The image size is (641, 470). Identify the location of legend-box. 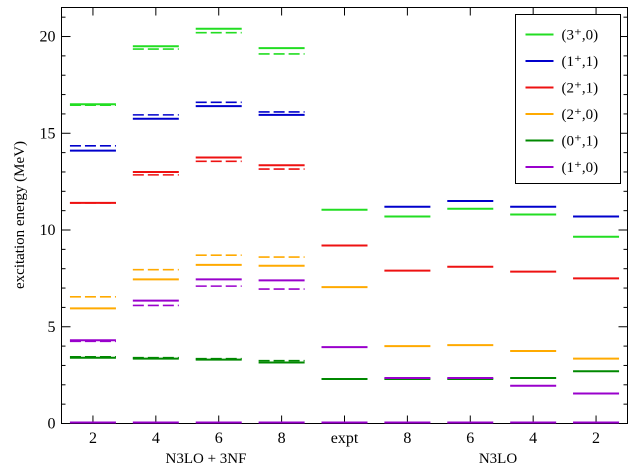
(568, 99).